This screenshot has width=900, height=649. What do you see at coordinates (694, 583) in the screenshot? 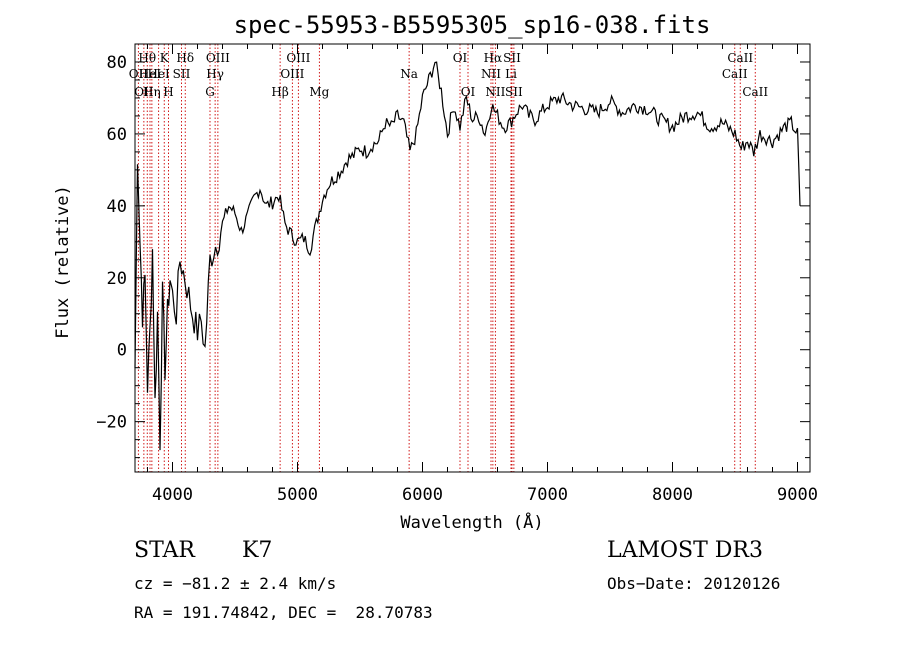
I see `observation-date: Obs−Date: 20120126` at bounding box center [694, 583].